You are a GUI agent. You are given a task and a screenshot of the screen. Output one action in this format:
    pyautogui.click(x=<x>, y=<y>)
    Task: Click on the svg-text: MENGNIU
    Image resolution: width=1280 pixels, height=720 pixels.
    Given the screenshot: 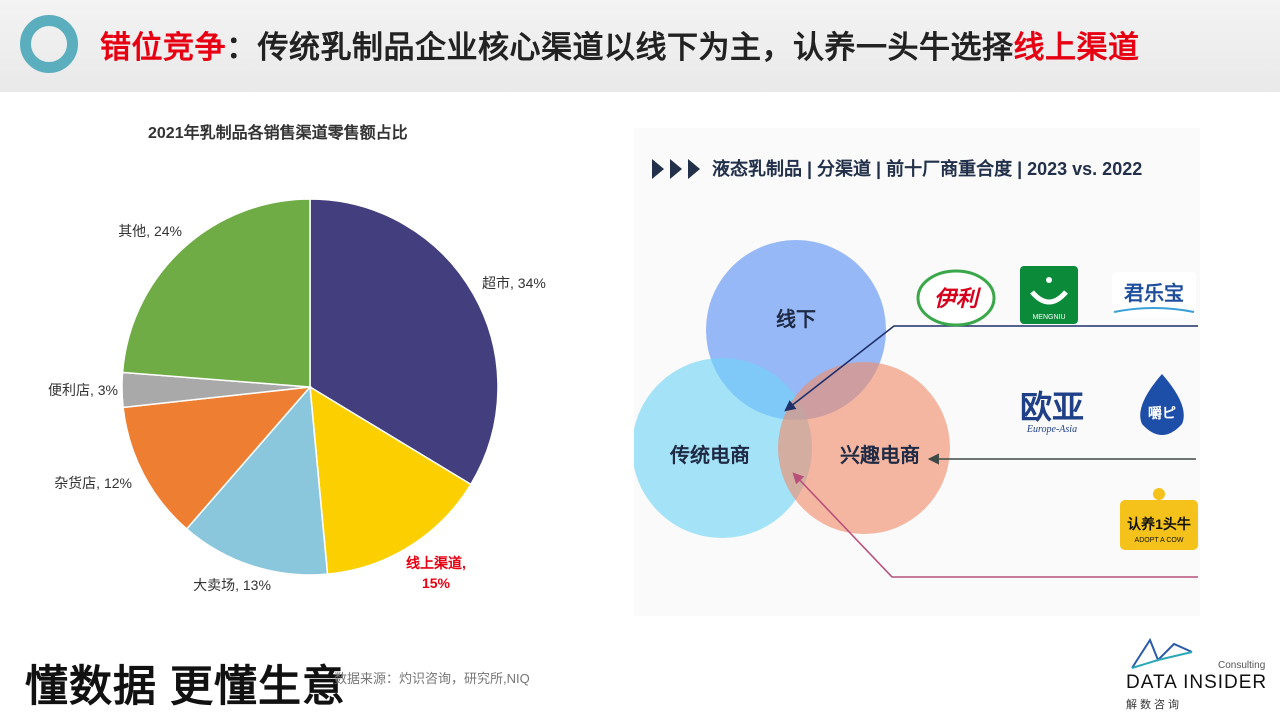 What is the action you would take?
    pyautogui.click(x=1048, y=317)
    